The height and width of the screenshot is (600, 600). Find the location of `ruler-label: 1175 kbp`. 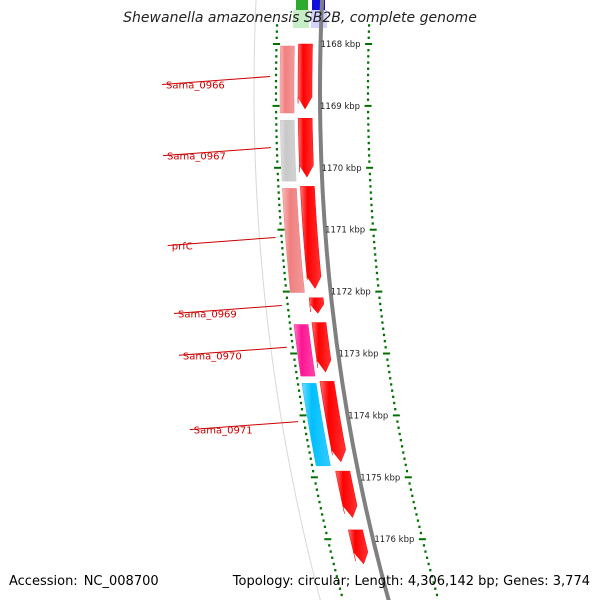

ruler-label: 1175 kbp is located at coordinates (380, 478).